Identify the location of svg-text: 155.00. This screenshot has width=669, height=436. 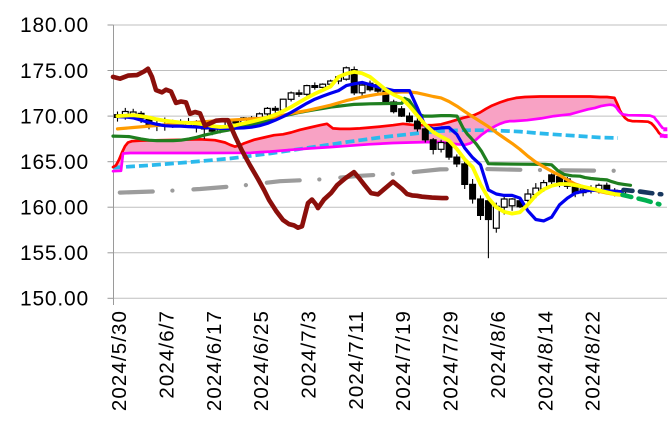
(54, 253).